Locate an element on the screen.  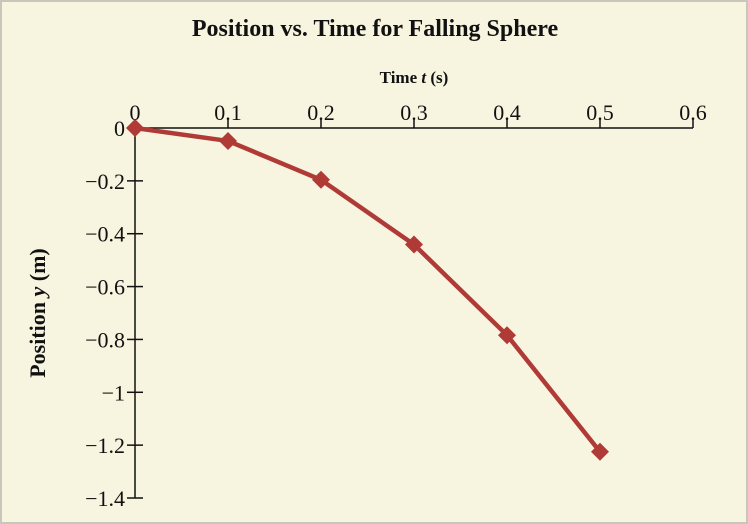
x-tick-label: 0 is located at coordinates (135, 112).